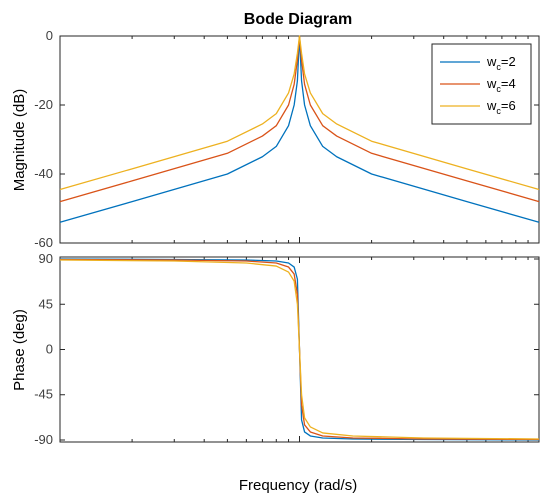 The height and width of the screenshot is (503, 550). Describe the element at coordinates (298, 485) in the screenshot. I see `x-axis-label: Frequency (rad/s)` at that location.